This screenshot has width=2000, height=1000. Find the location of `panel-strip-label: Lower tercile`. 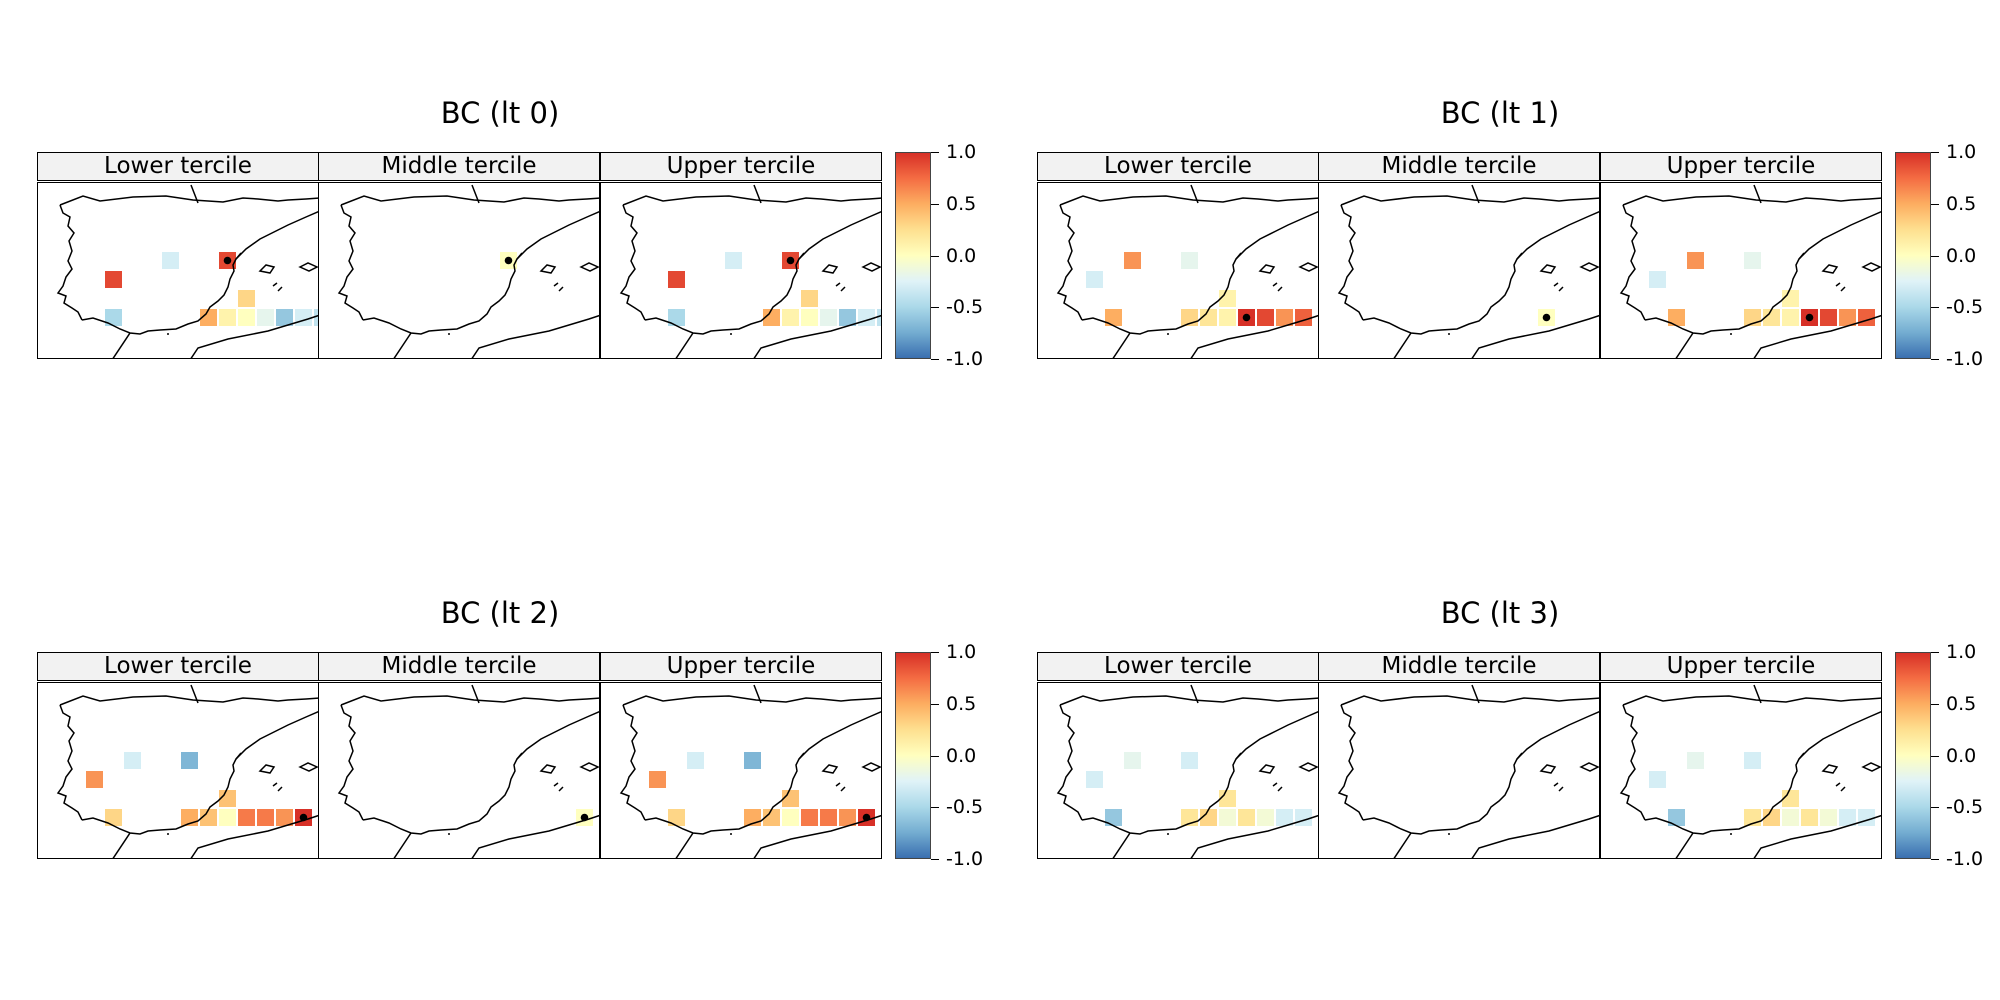

panel-strip-label: Lower tercile is located at coordinates (178, 166).